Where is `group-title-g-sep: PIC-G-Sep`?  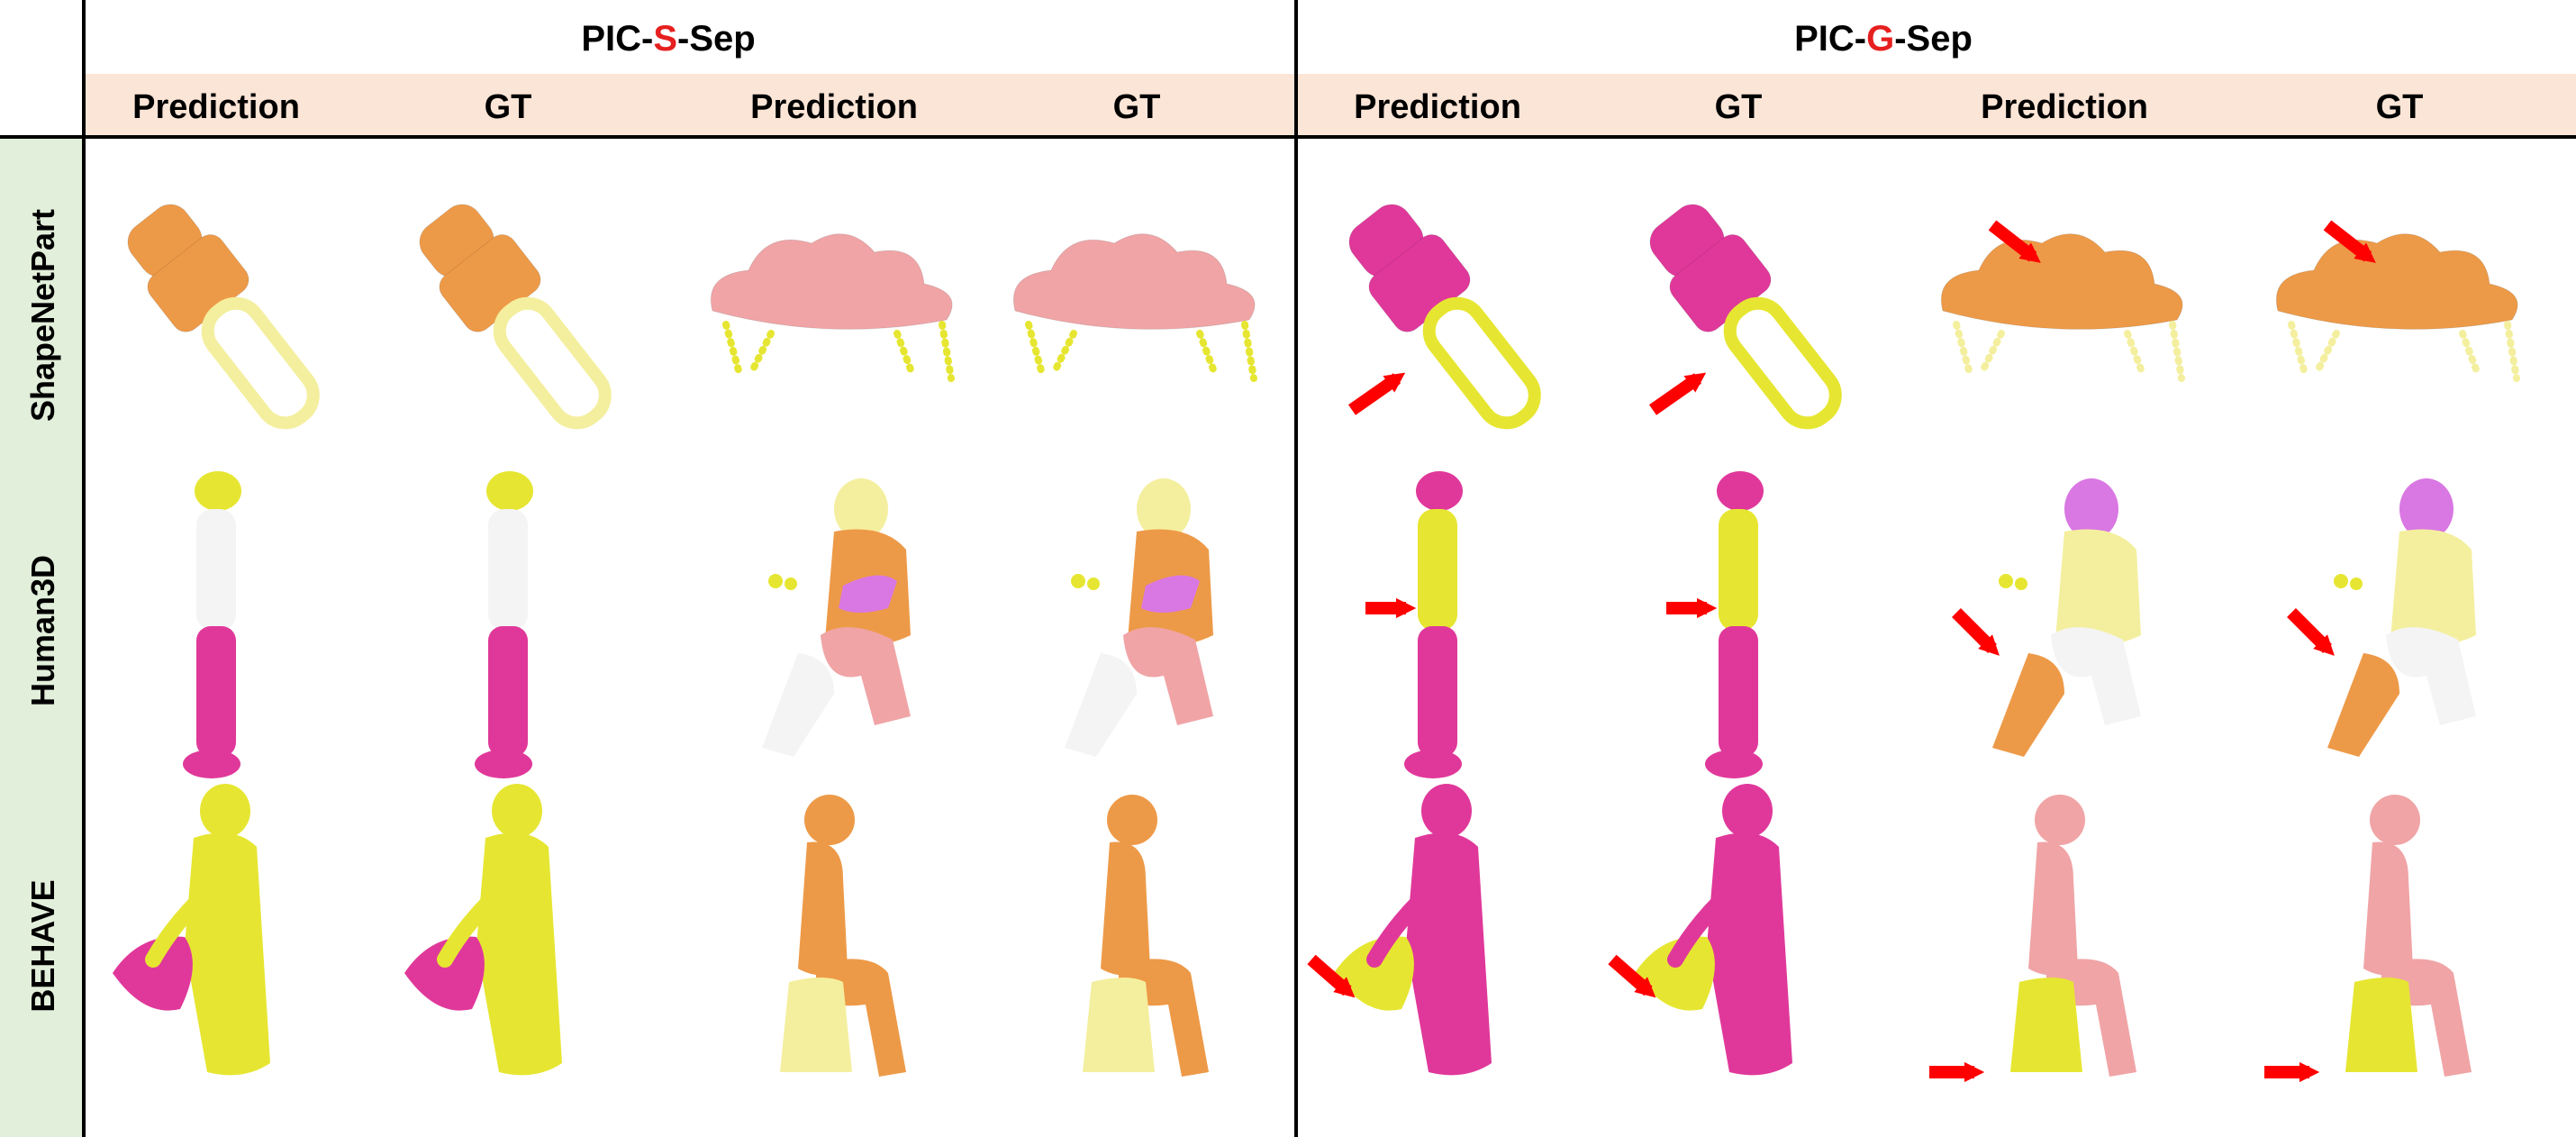 group-title-g-sep: PIC-G-Sep is located at coordinates (1883, 39).